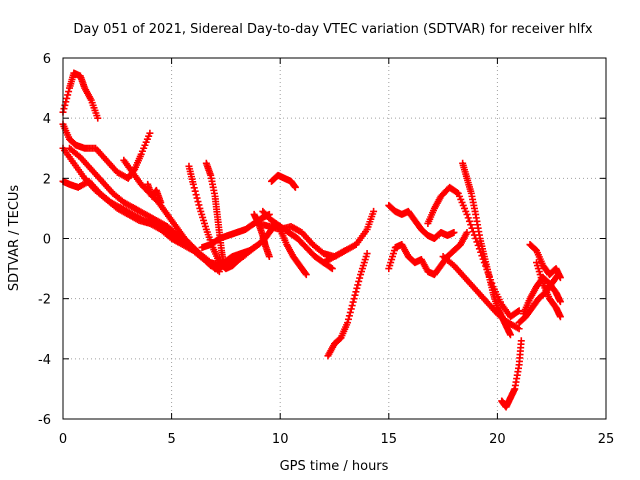  Describe the element at coordinates (63, 439) in the screenshot. I see `x-tick-label: 0` at that location.